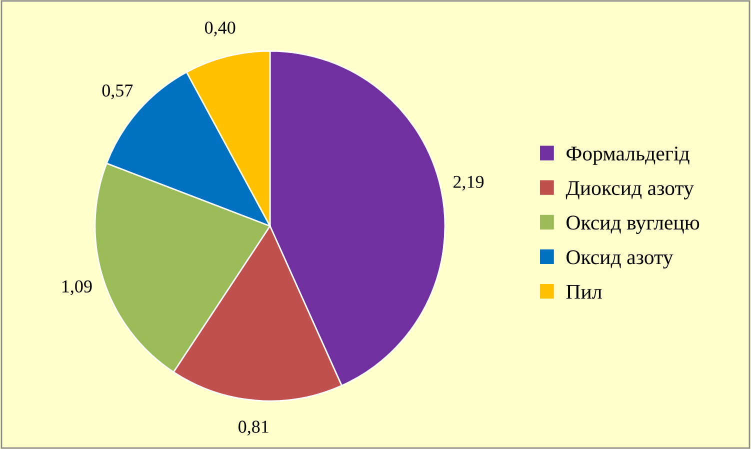 Image resolution: width=751 pixels, height=449 pixels. I want to click on legend-label: Пил, so click(584, 291).